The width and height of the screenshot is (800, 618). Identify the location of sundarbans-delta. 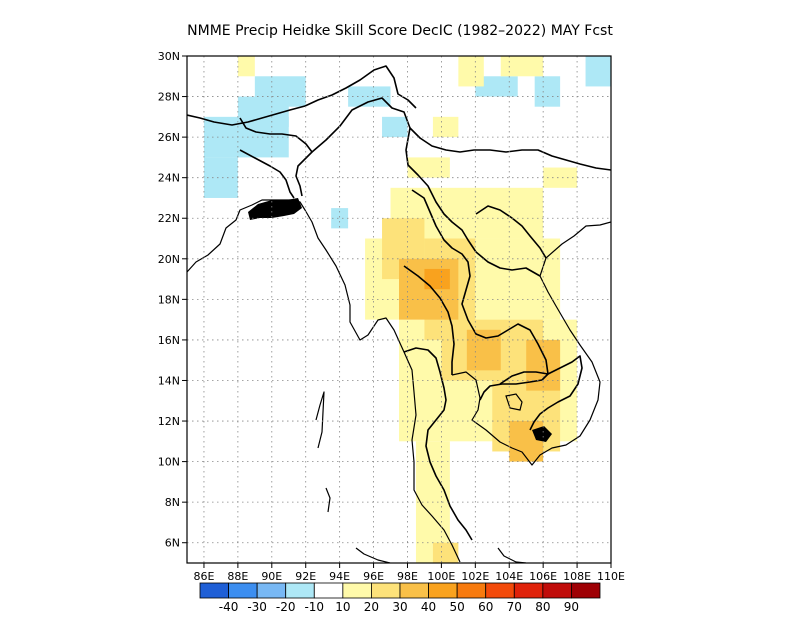
(275, 209).